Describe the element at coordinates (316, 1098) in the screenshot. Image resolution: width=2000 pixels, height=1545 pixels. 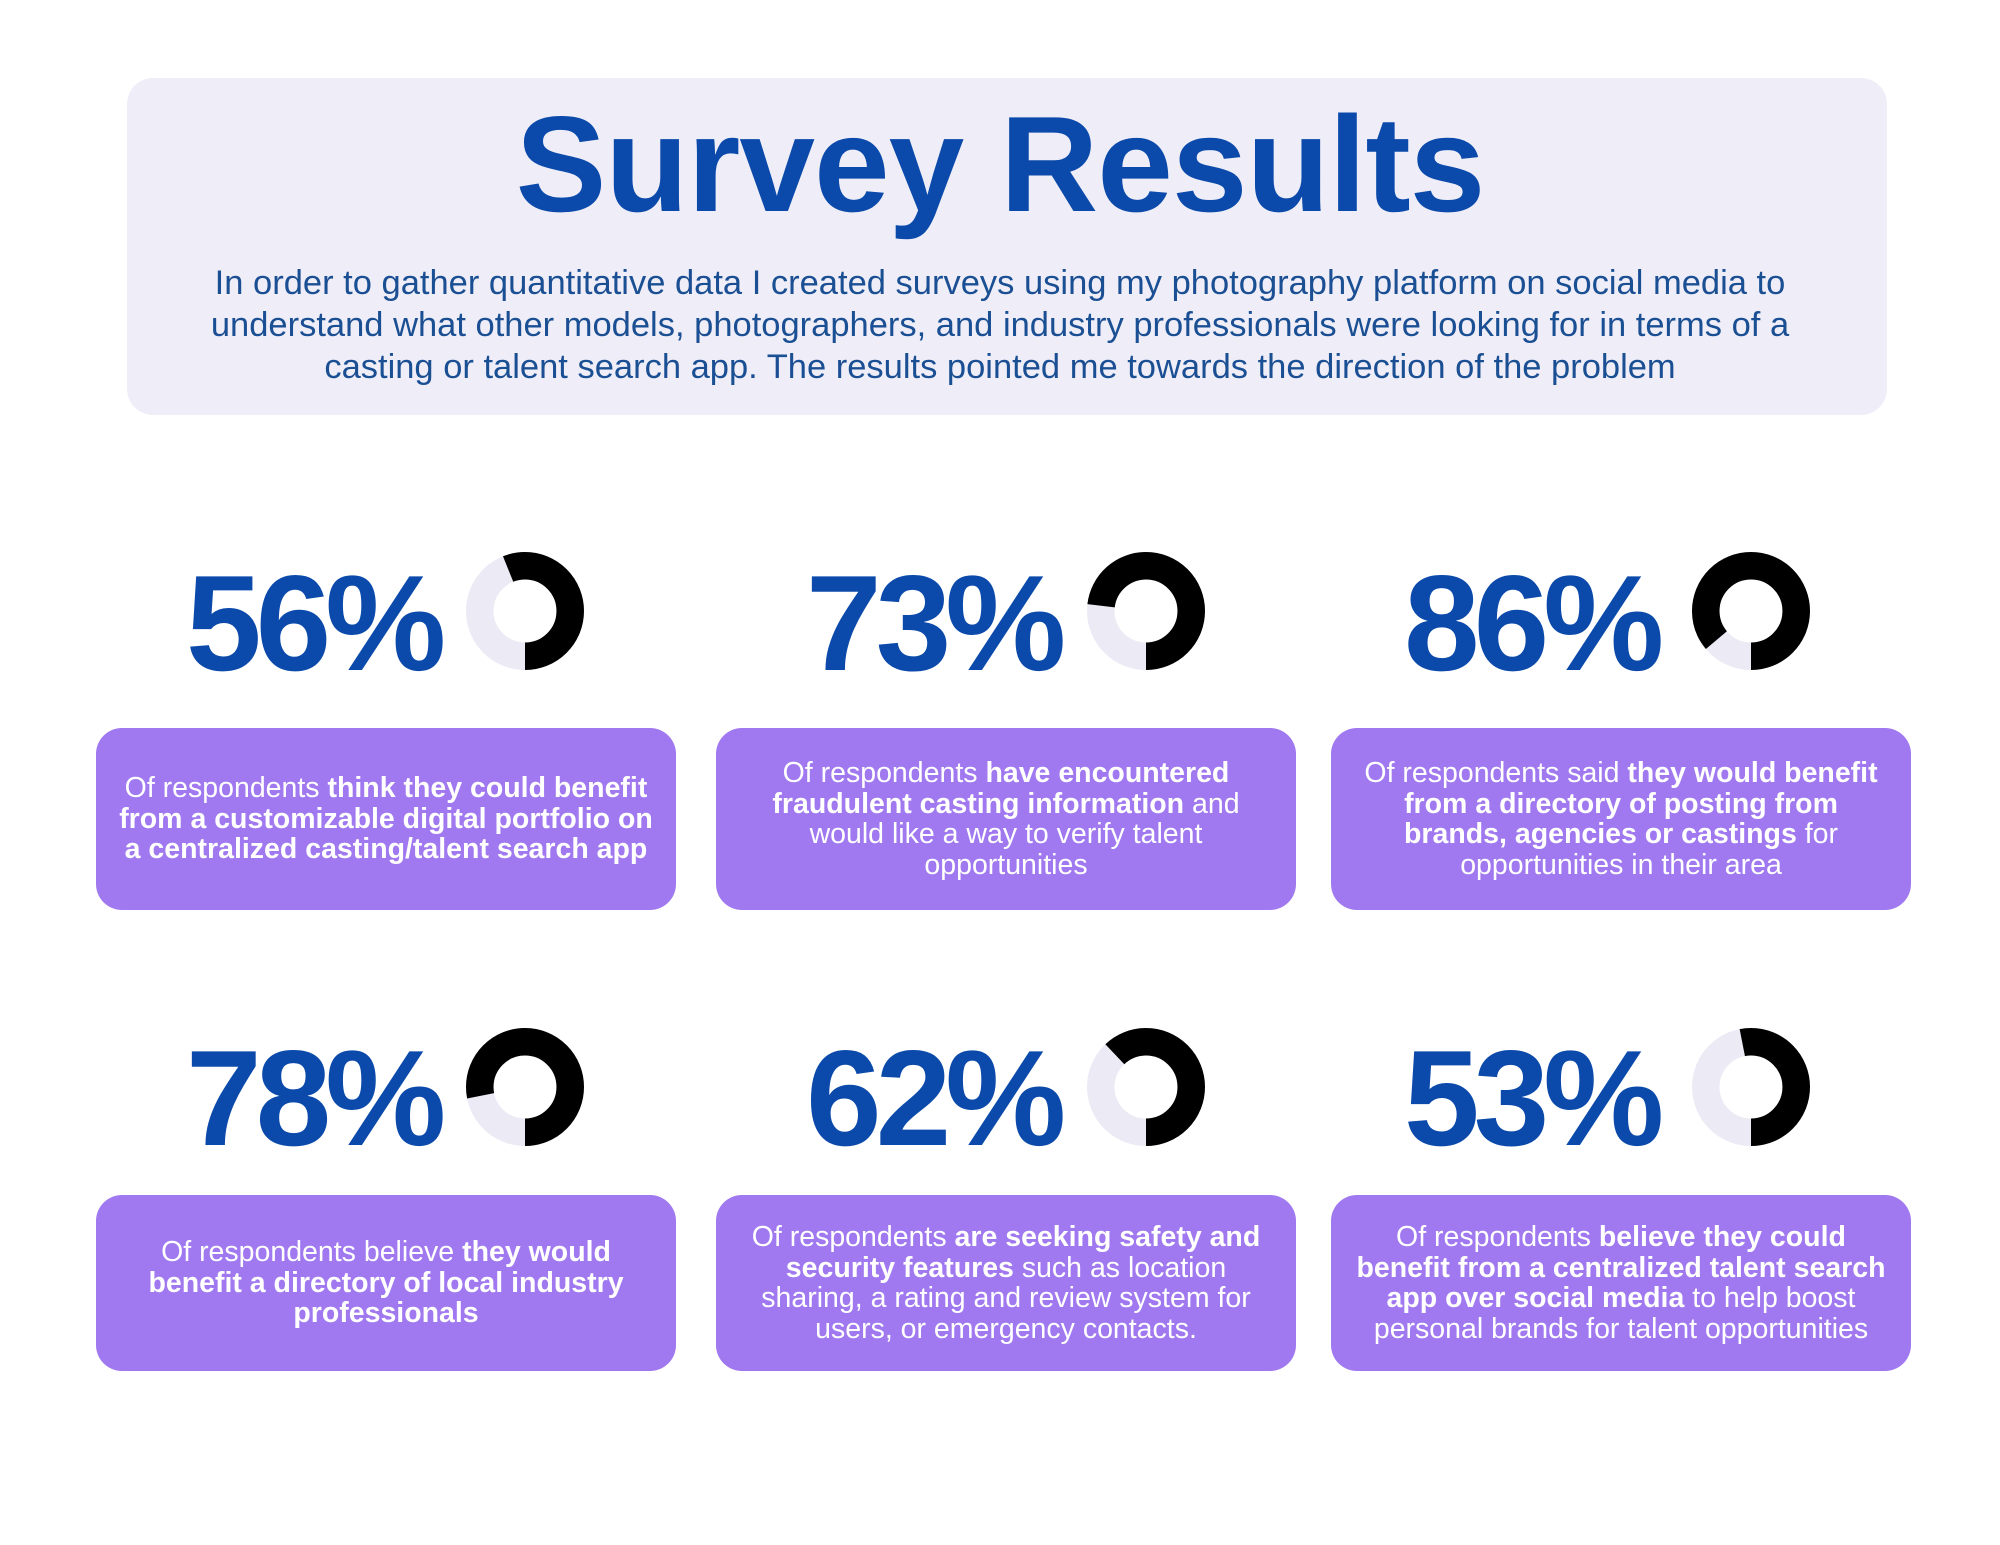
I see `stat-percentage: 78%` at that location.